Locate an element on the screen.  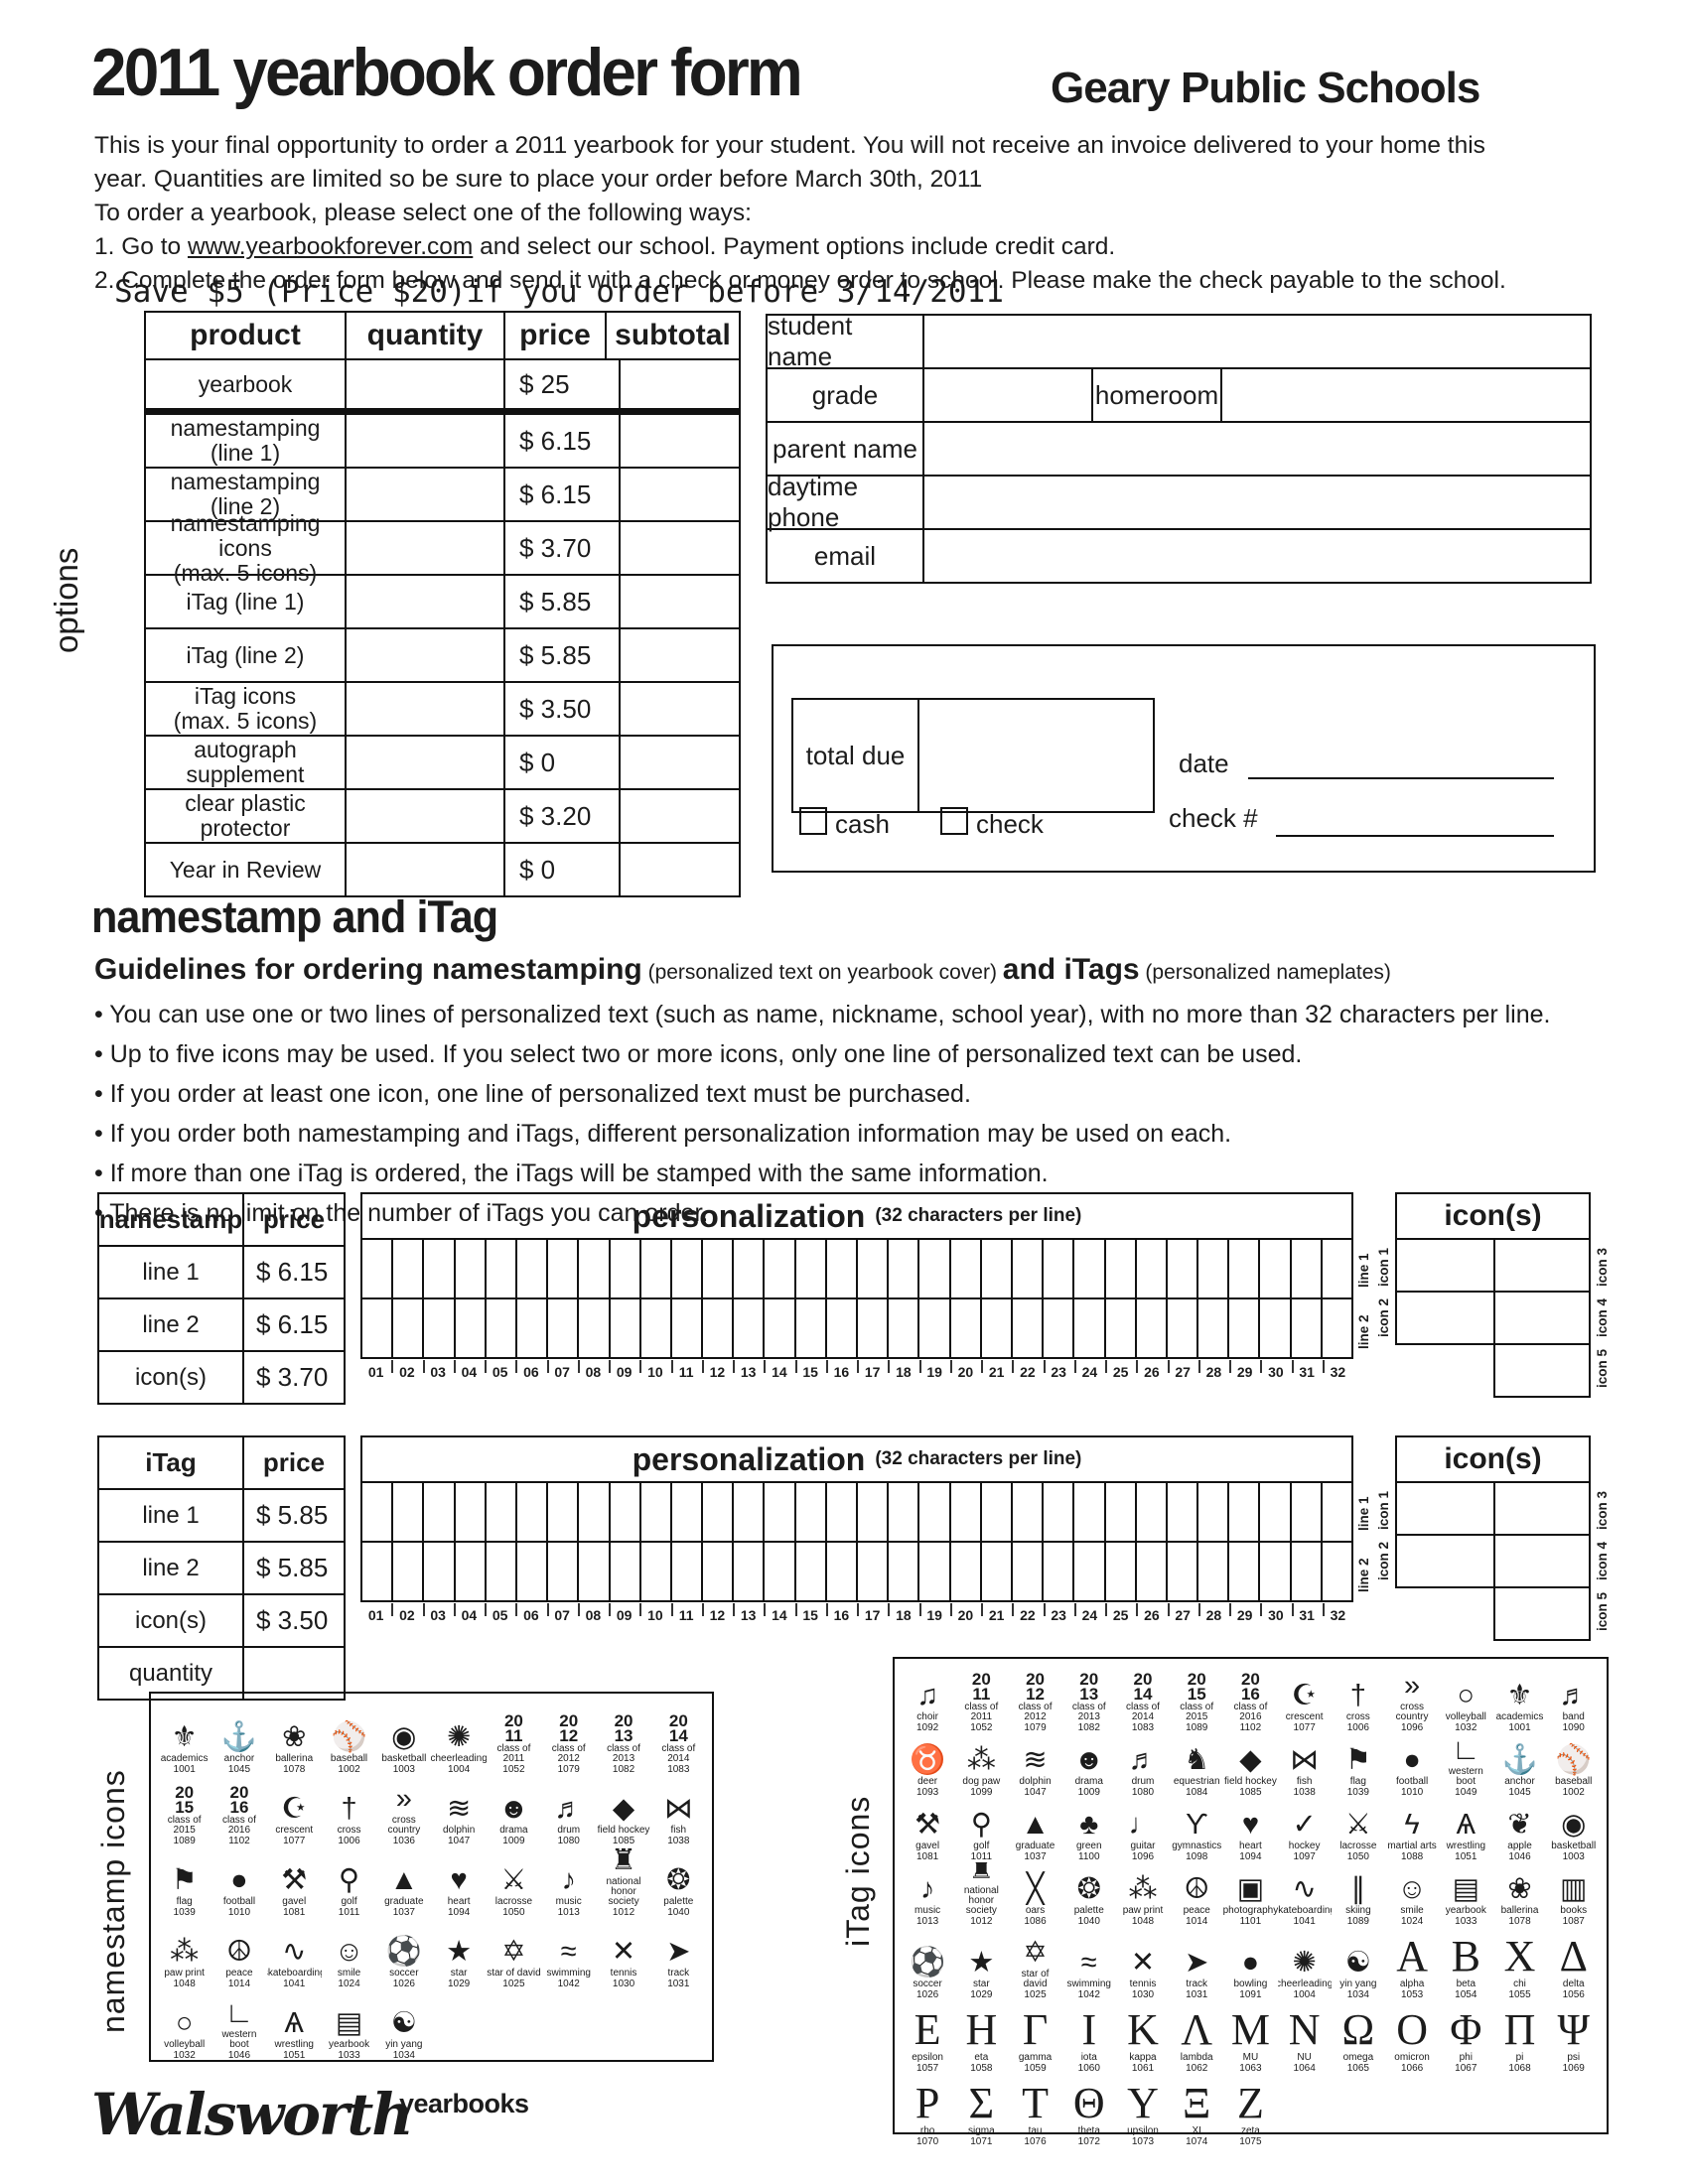
grade-field is located at coordinates (1008, 395).